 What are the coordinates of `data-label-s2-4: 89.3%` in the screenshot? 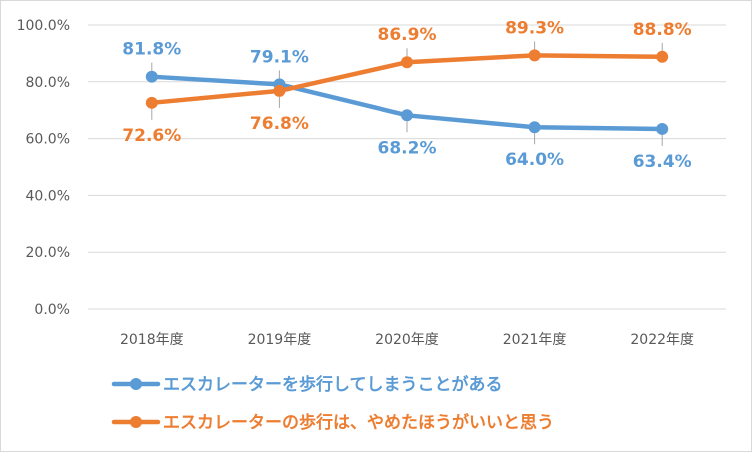 It's located at (534, 28).